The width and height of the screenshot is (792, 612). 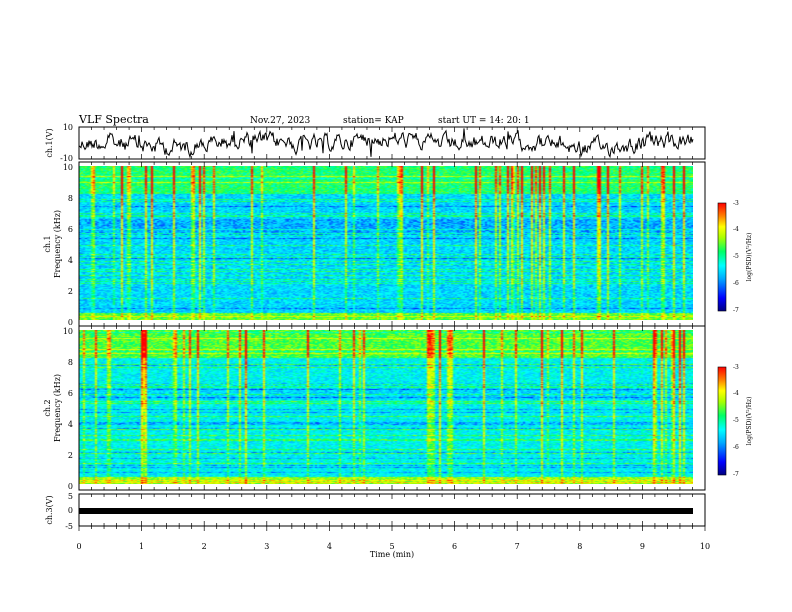 What do you see at coordinates (579, 546) in the screenshot?
I see `xtick-8: 8` at bounding box center [579, 546].